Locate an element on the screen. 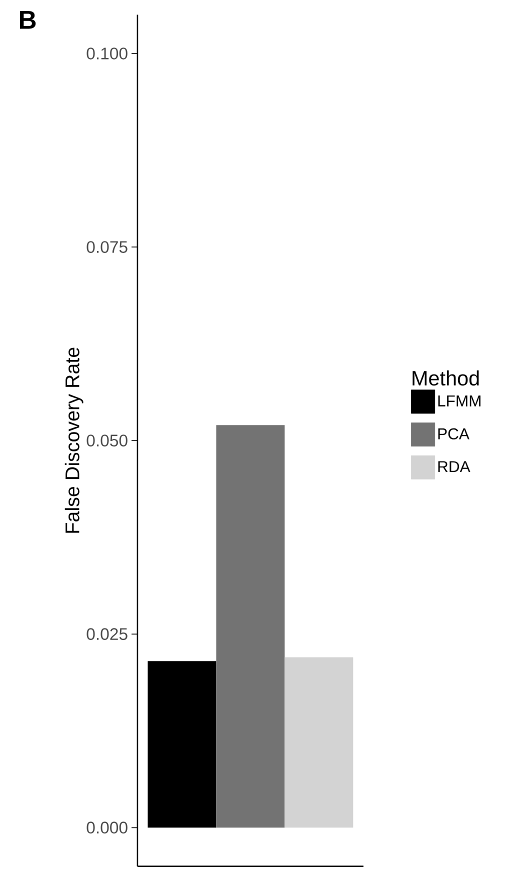 The width and height of the screenshot is (528, 879). chart-title: B is located at coordinates (28, 20).